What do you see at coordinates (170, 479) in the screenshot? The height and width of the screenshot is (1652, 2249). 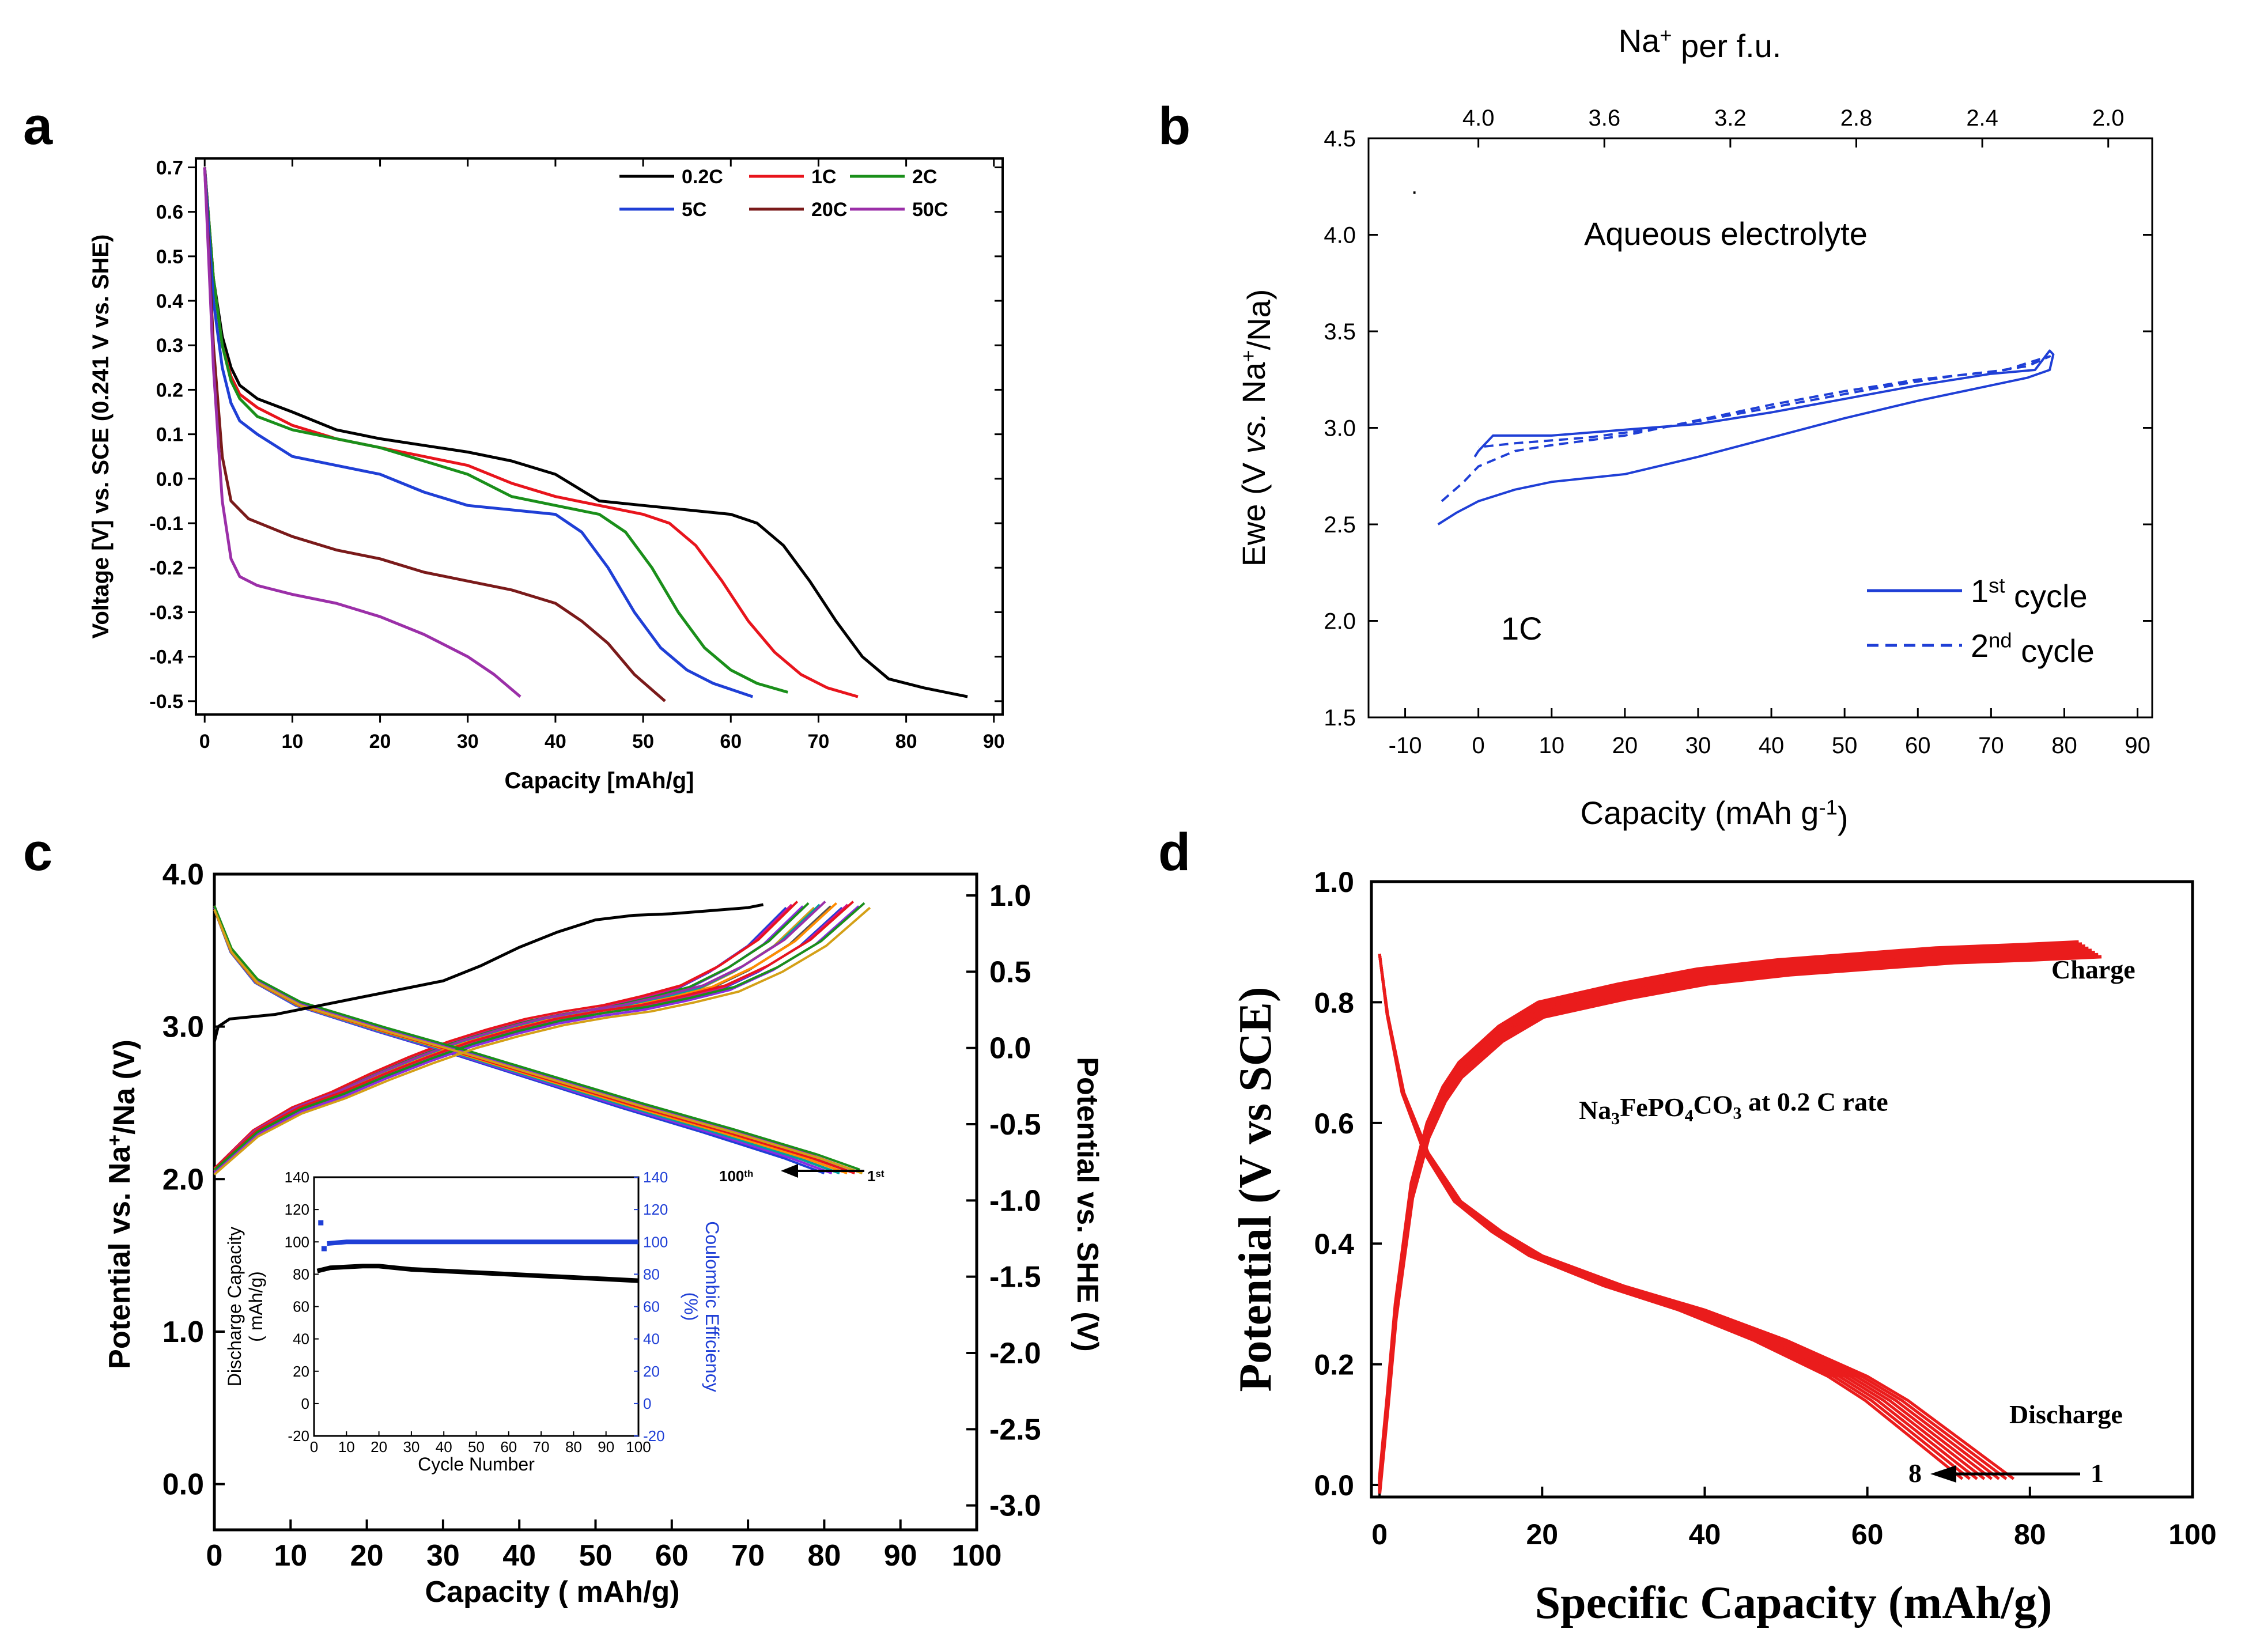 I see `panel-a-ytick-label: 0.0` at bounding box center [170, 479].